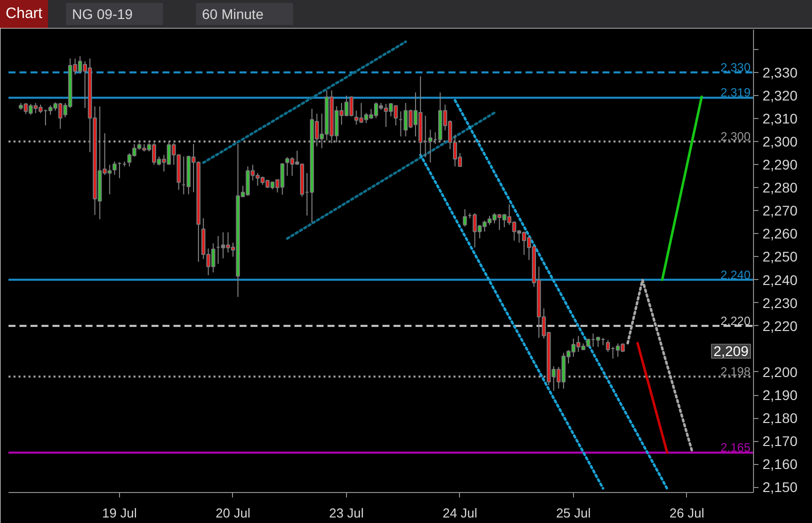 This screenshot has width=812, height=523. Describe the element at coordinates (735, 137) in the screenshot. I see `ref-line-label: 2,300` at that location.